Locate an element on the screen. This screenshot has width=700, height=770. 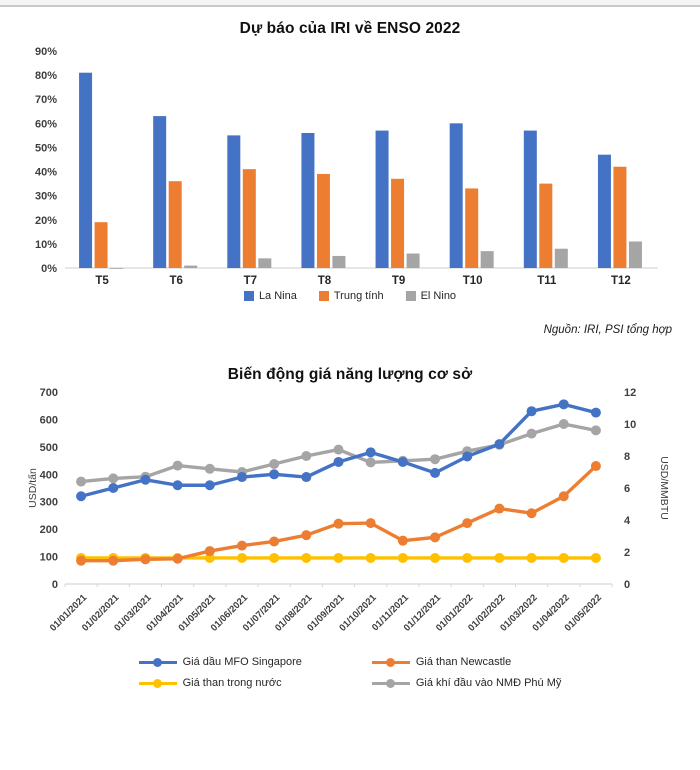
x-axis-category-label: T9 is located at coordinates (398, 281).